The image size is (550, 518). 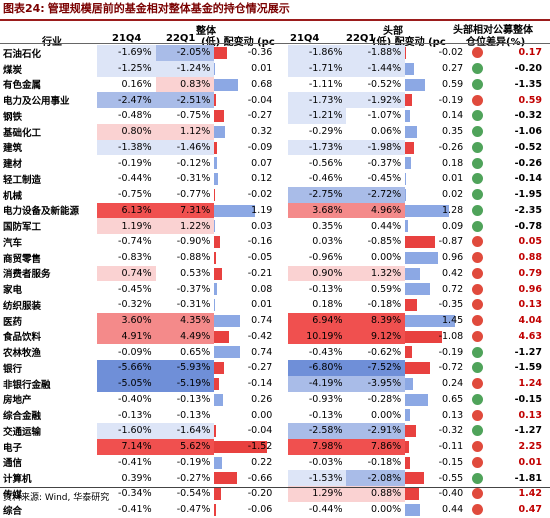 I want to click on top-21q4: 0.03%, so click(x=317, y=242).